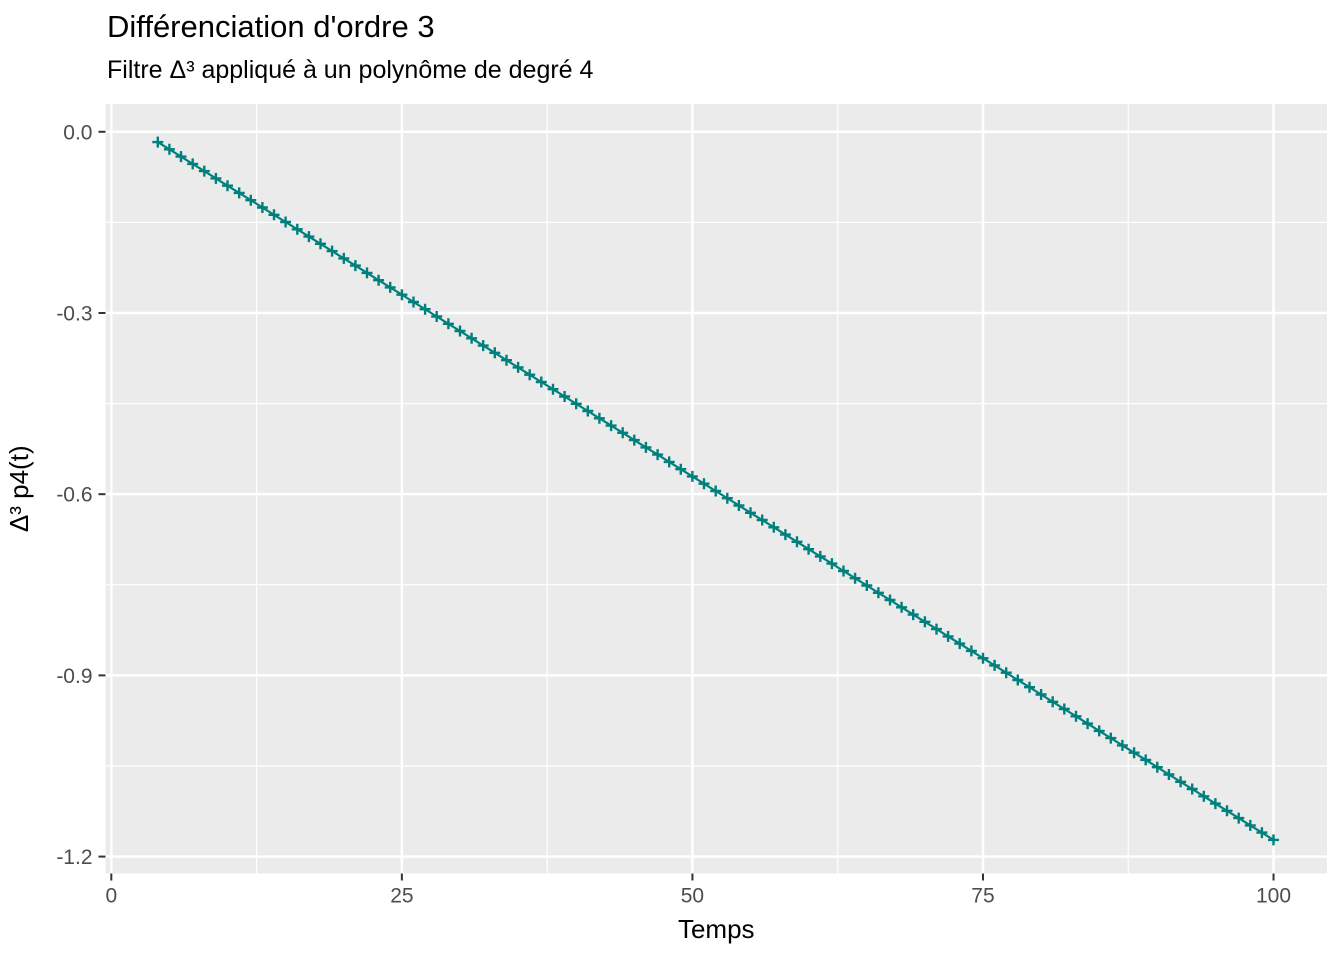  What do you see at coordinates (19, 488) in the screenshot?
I see `y-axis-title: Δ³ p4(t)` at bounding box center [19, 488].